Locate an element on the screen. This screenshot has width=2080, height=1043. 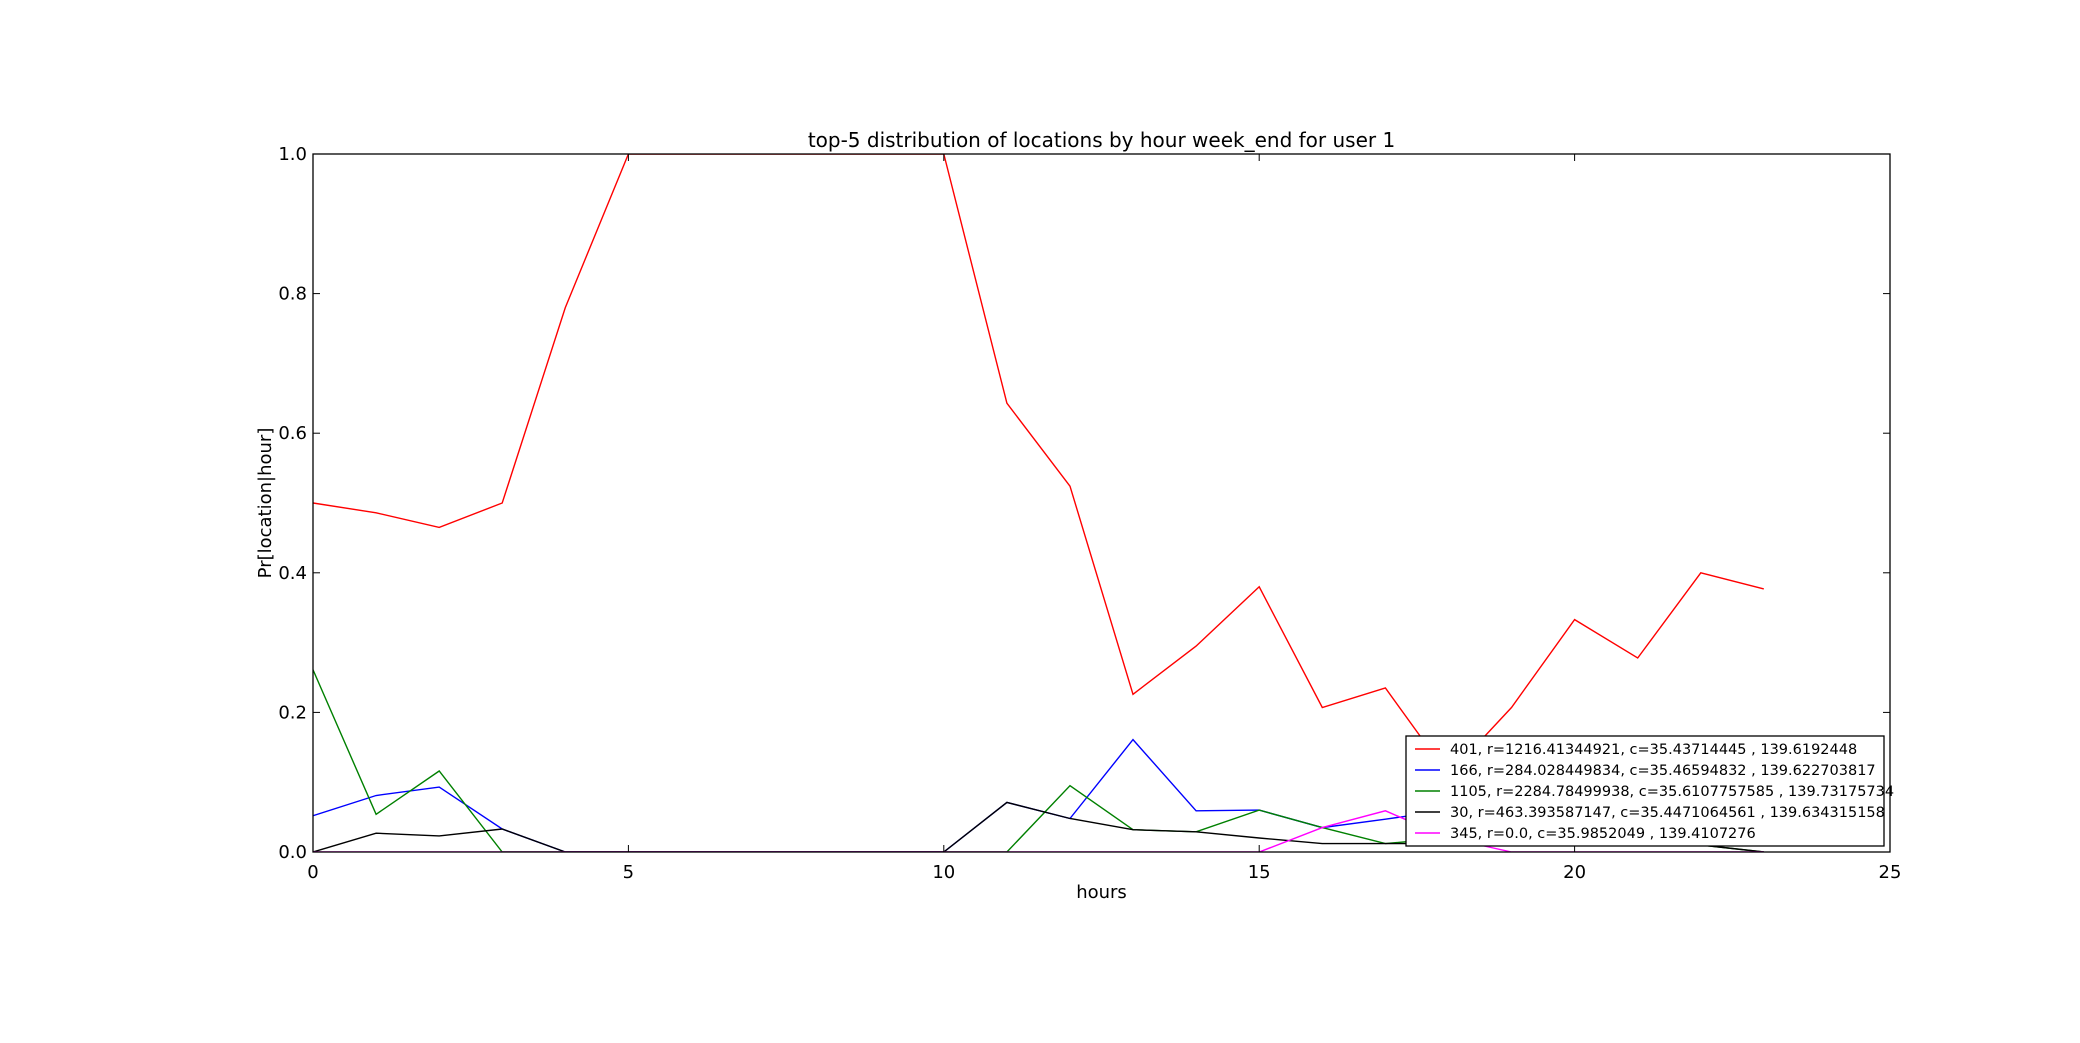
x-tick-label: 5 is located at coordinates (628, 872).